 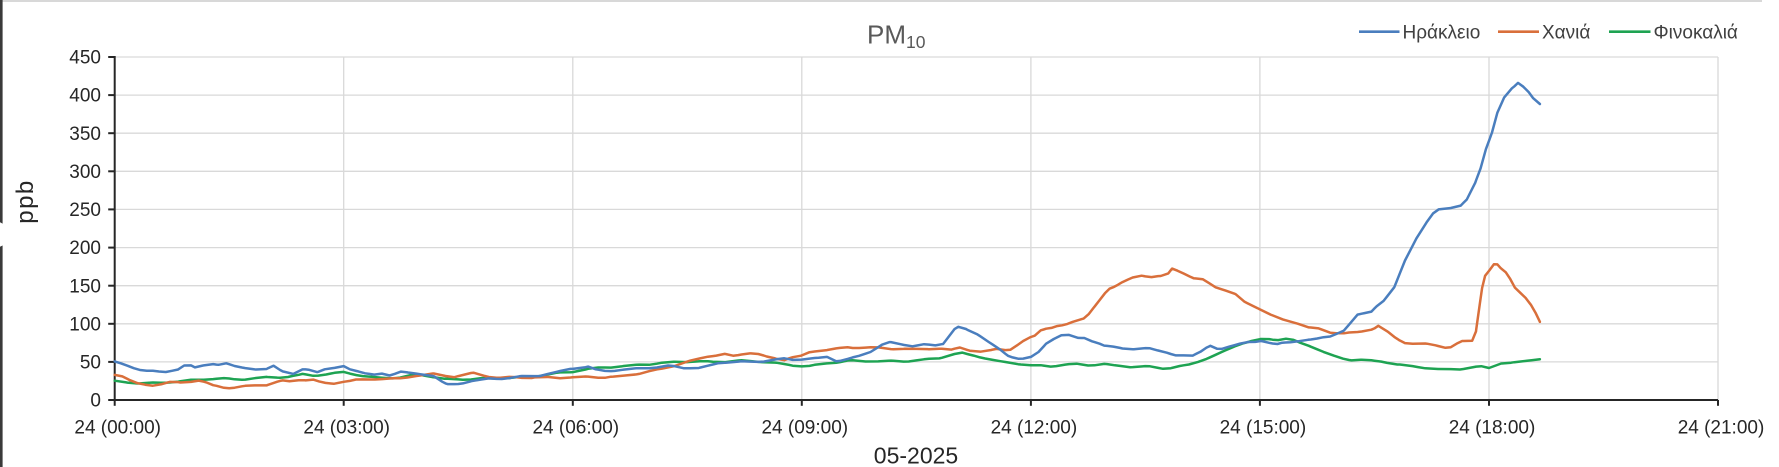 What do you see at coordinates (346, 428) in the screenshot?
I see `svg-text: 24 (03:00)` at bounding box center [346, 428].